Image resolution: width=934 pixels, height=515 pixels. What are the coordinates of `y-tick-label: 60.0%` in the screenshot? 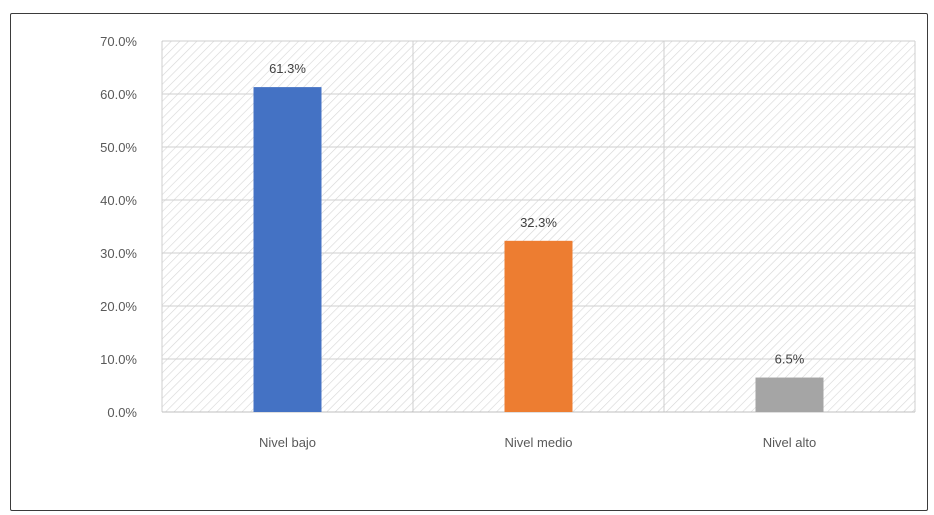 It's located at (118, 94).